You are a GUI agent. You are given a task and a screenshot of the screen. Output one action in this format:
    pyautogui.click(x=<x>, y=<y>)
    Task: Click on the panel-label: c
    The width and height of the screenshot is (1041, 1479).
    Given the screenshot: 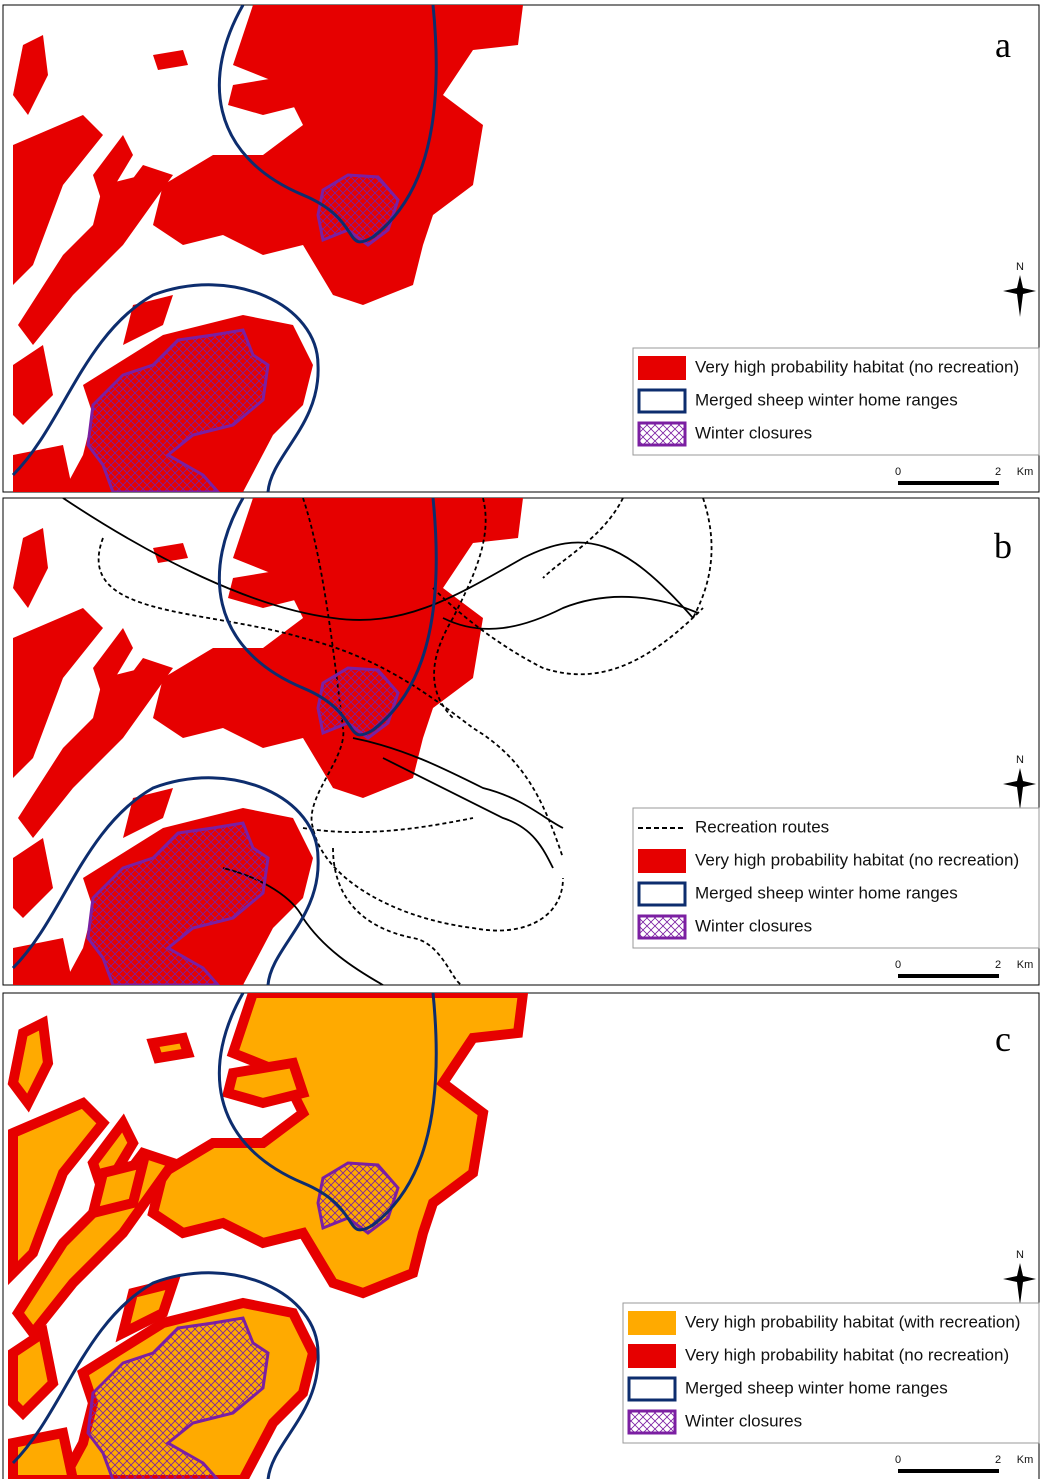 What is the action you would take?
    pyautogui.click(x=1003, y=1039)
    